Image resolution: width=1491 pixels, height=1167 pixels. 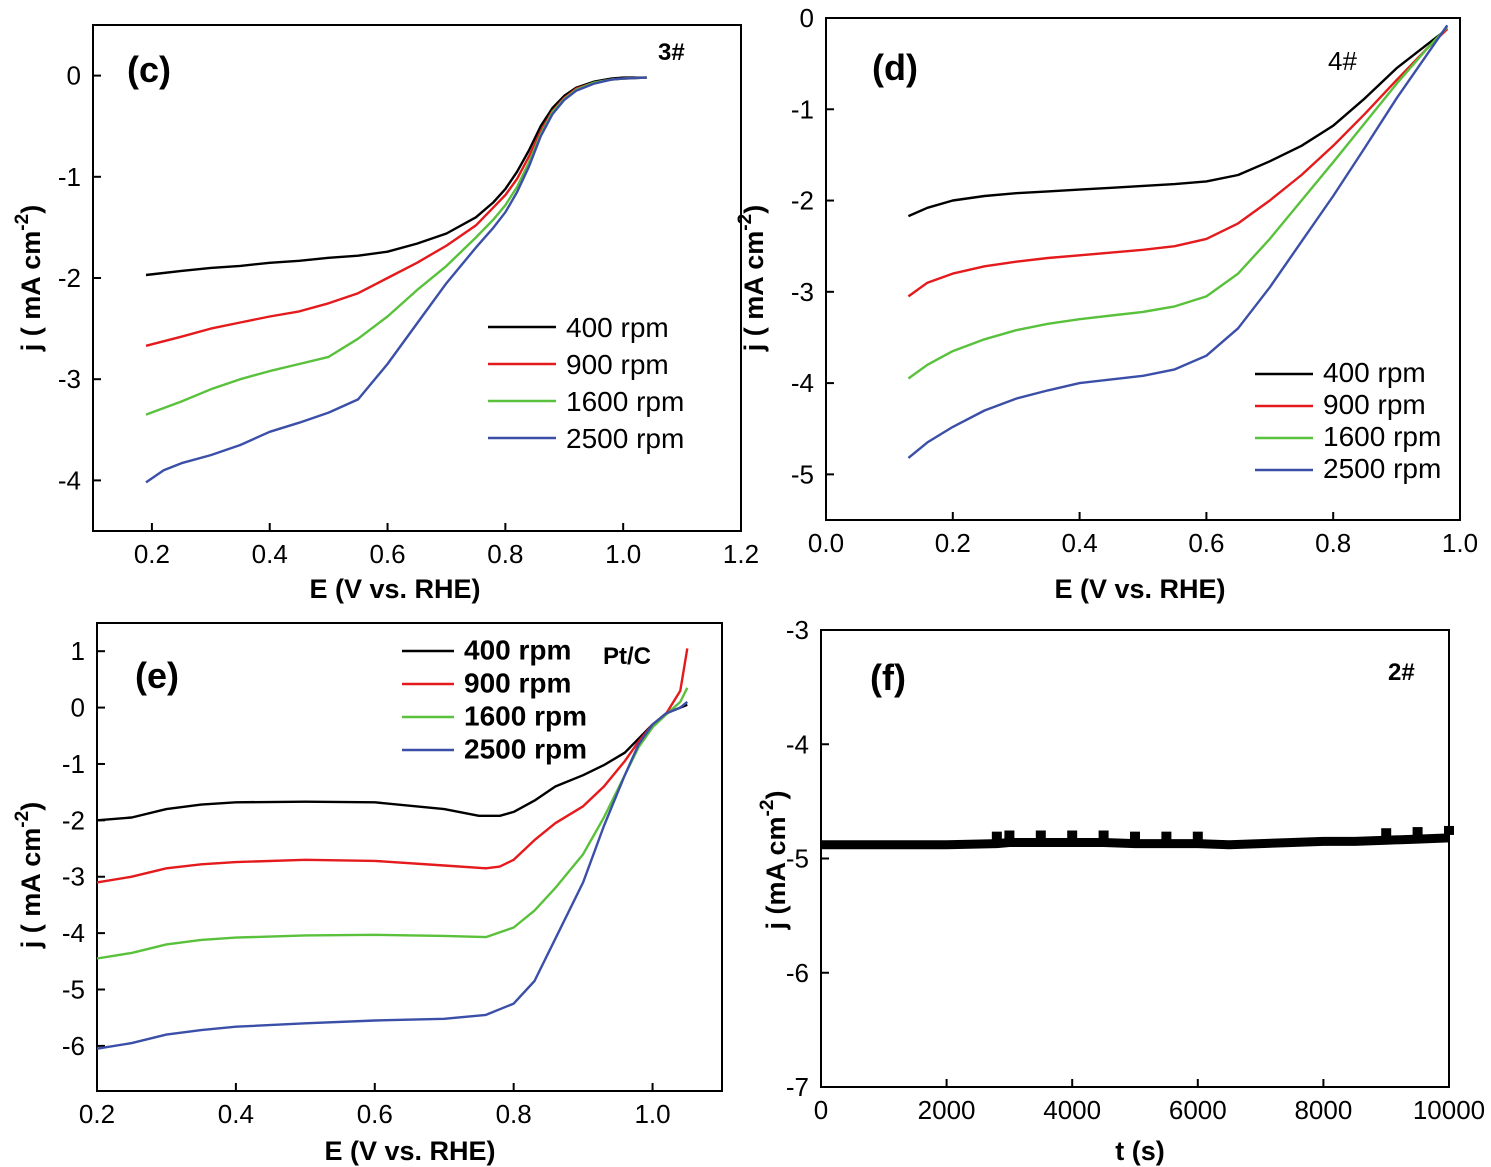 I want to click on panel-d-ytick-label: -4, so click(x=802, y=383).